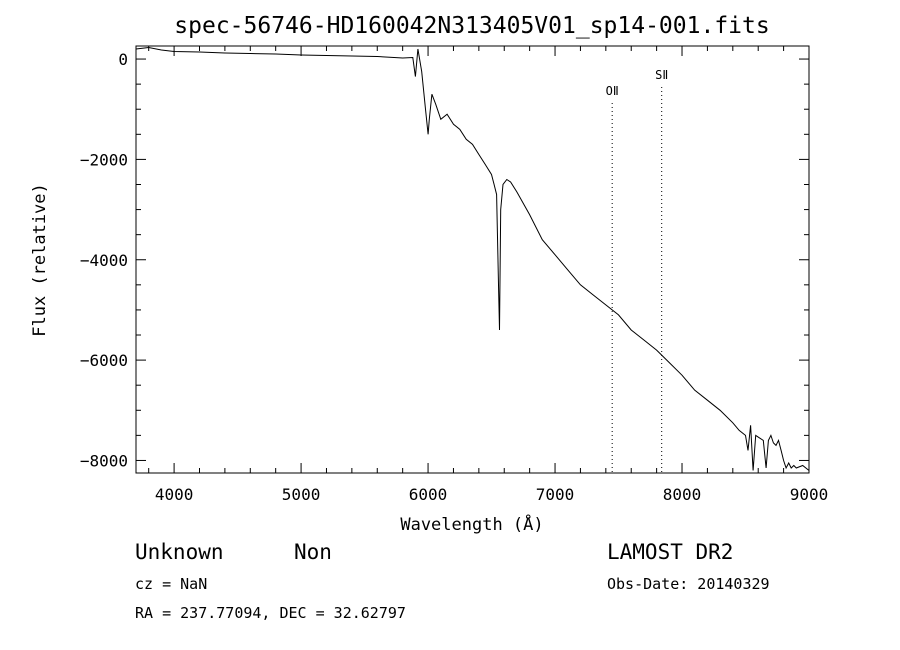  What do you see at coordinates (555, 494) in the screenshot?
I see `x-tick-label: 7000` at bounding box center [555, 494].